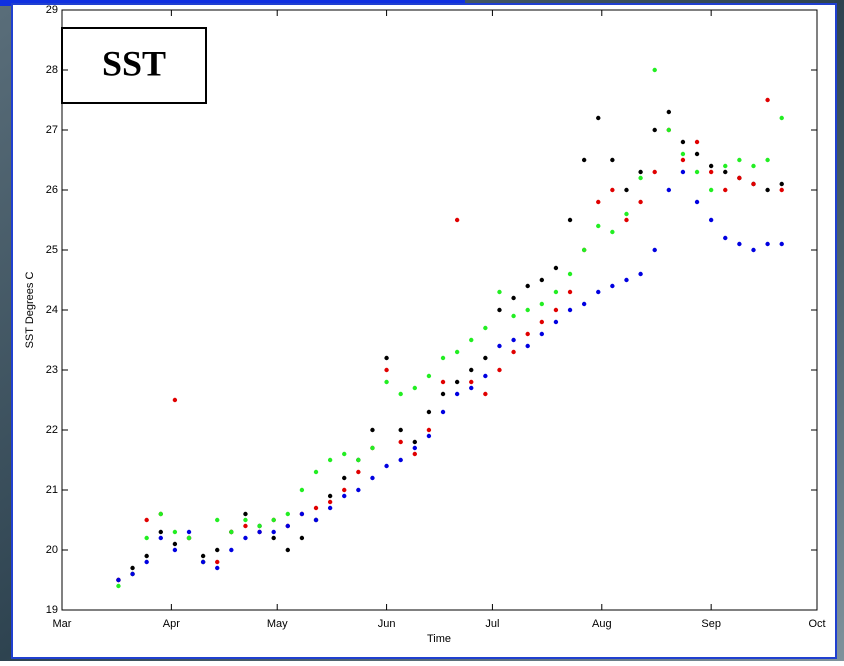  Describe the element at coordinates (30, 310) in the screenshot. I see `y-axis-label: SST Degrees C` at that location.